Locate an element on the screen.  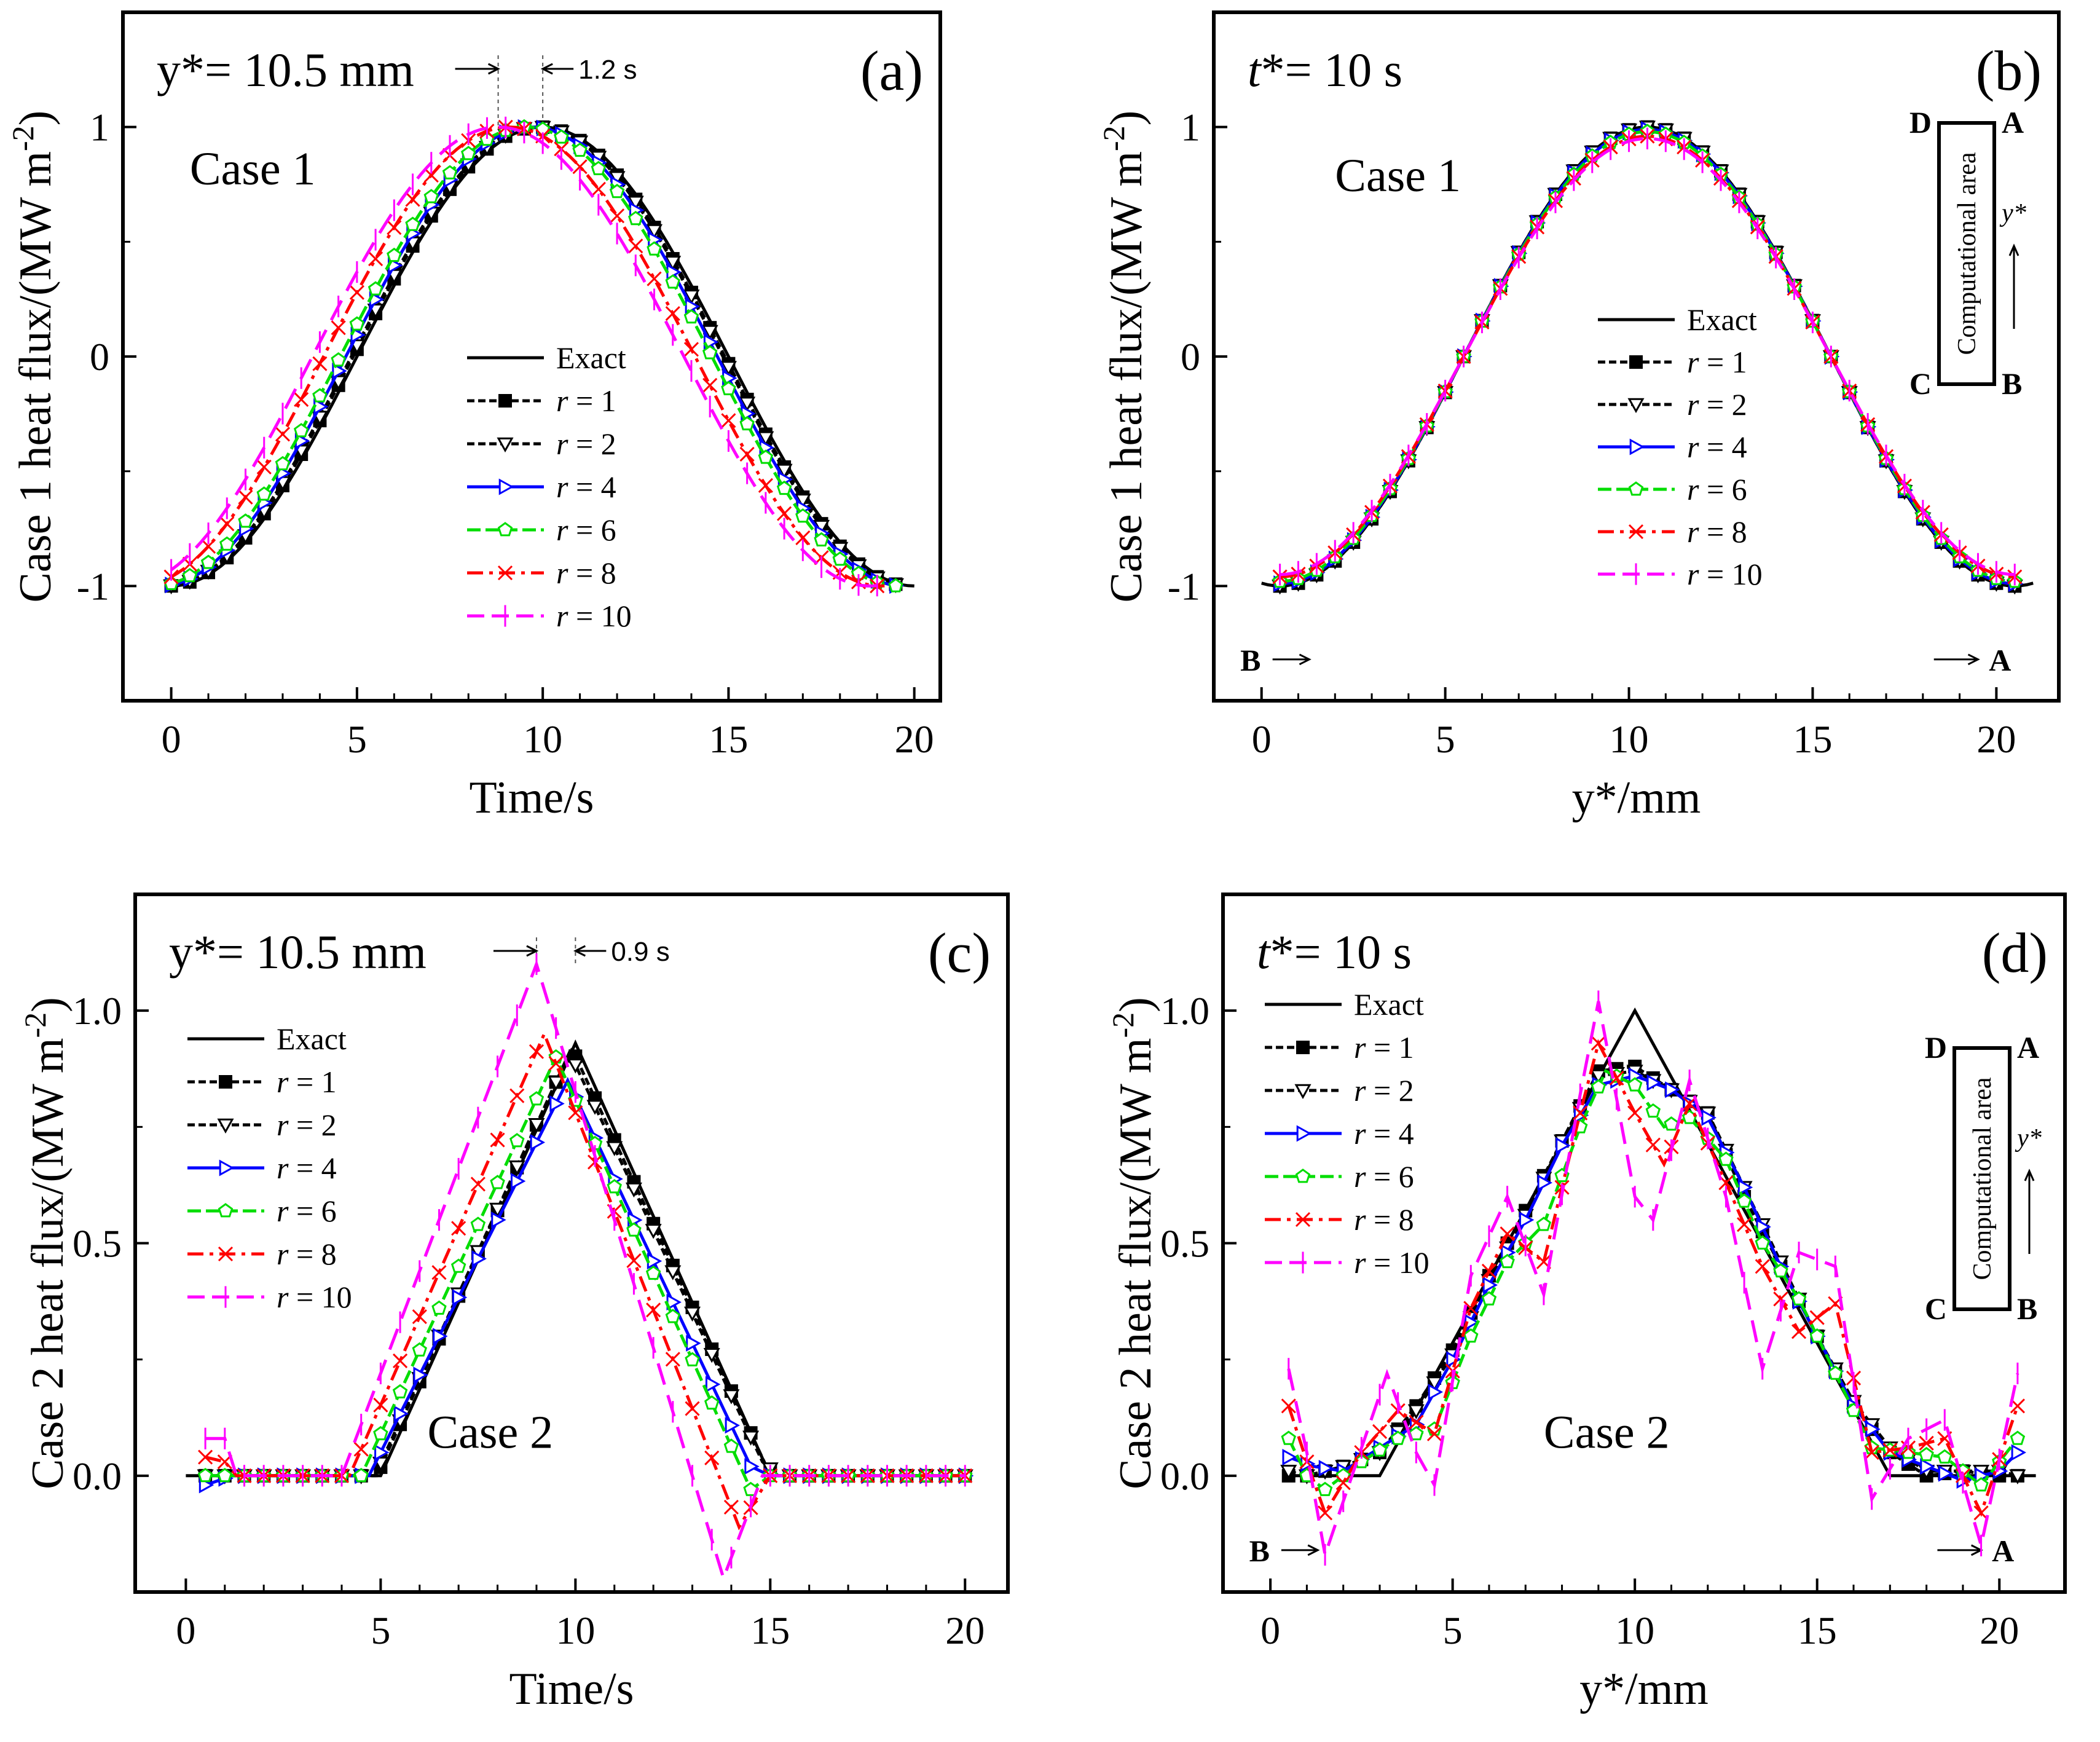
series-group is located at coordinates (539, 356).